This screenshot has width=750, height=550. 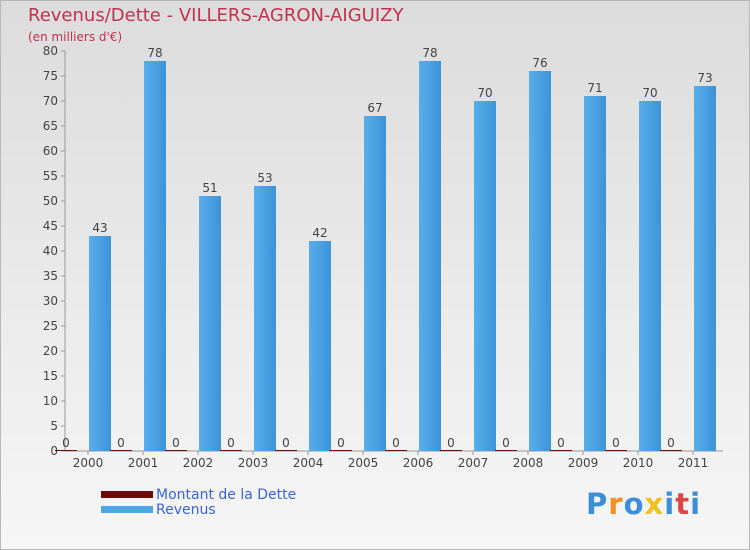 I want to click on y-tick-label: 60, so click(x=50, y=151).